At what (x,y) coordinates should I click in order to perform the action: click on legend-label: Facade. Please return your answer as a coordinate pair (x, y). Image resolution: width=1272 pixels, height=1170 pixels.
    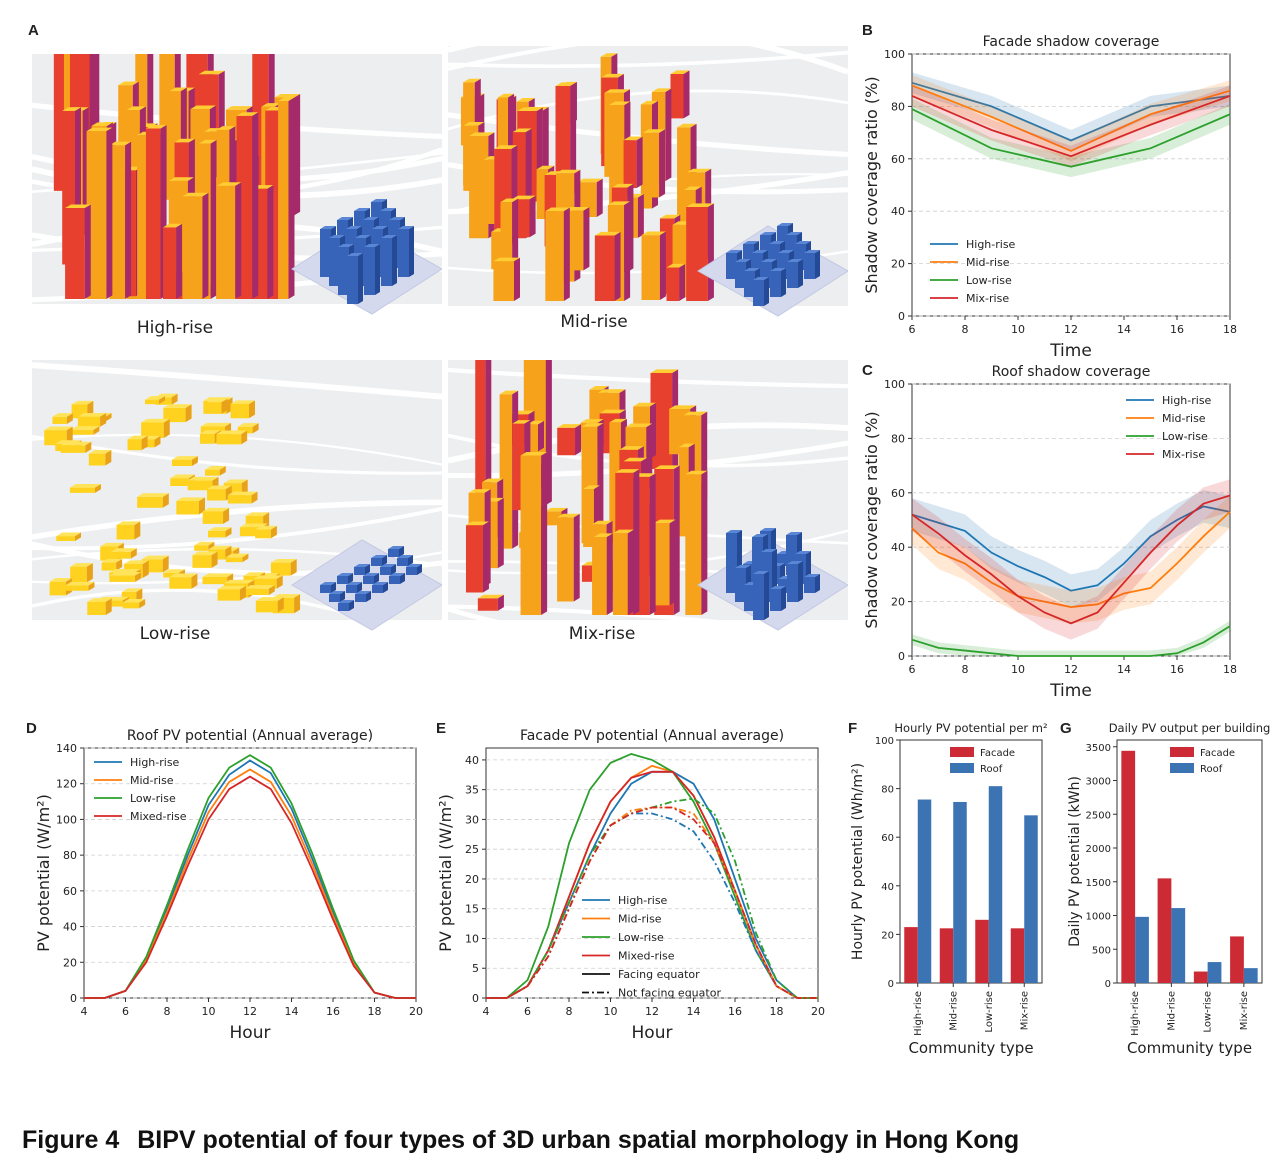
    Looking at the image, I should click on (997, 753).